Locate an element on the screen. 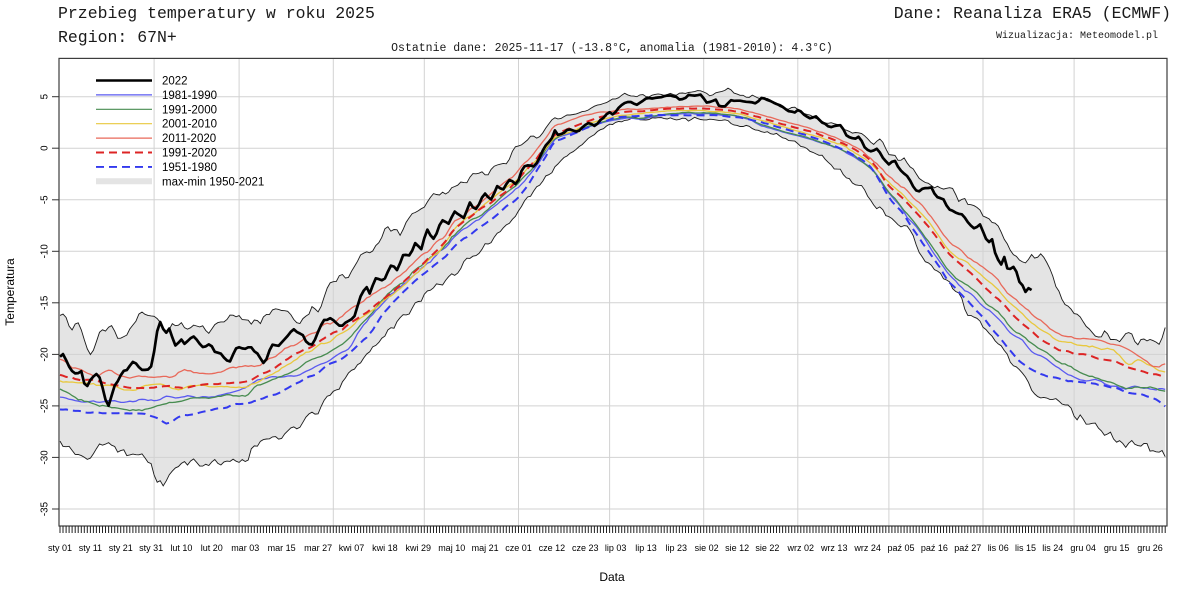 This screenshot has width=1200, height=600. svg-text: sie 02 is located at coordinates (707, 548).